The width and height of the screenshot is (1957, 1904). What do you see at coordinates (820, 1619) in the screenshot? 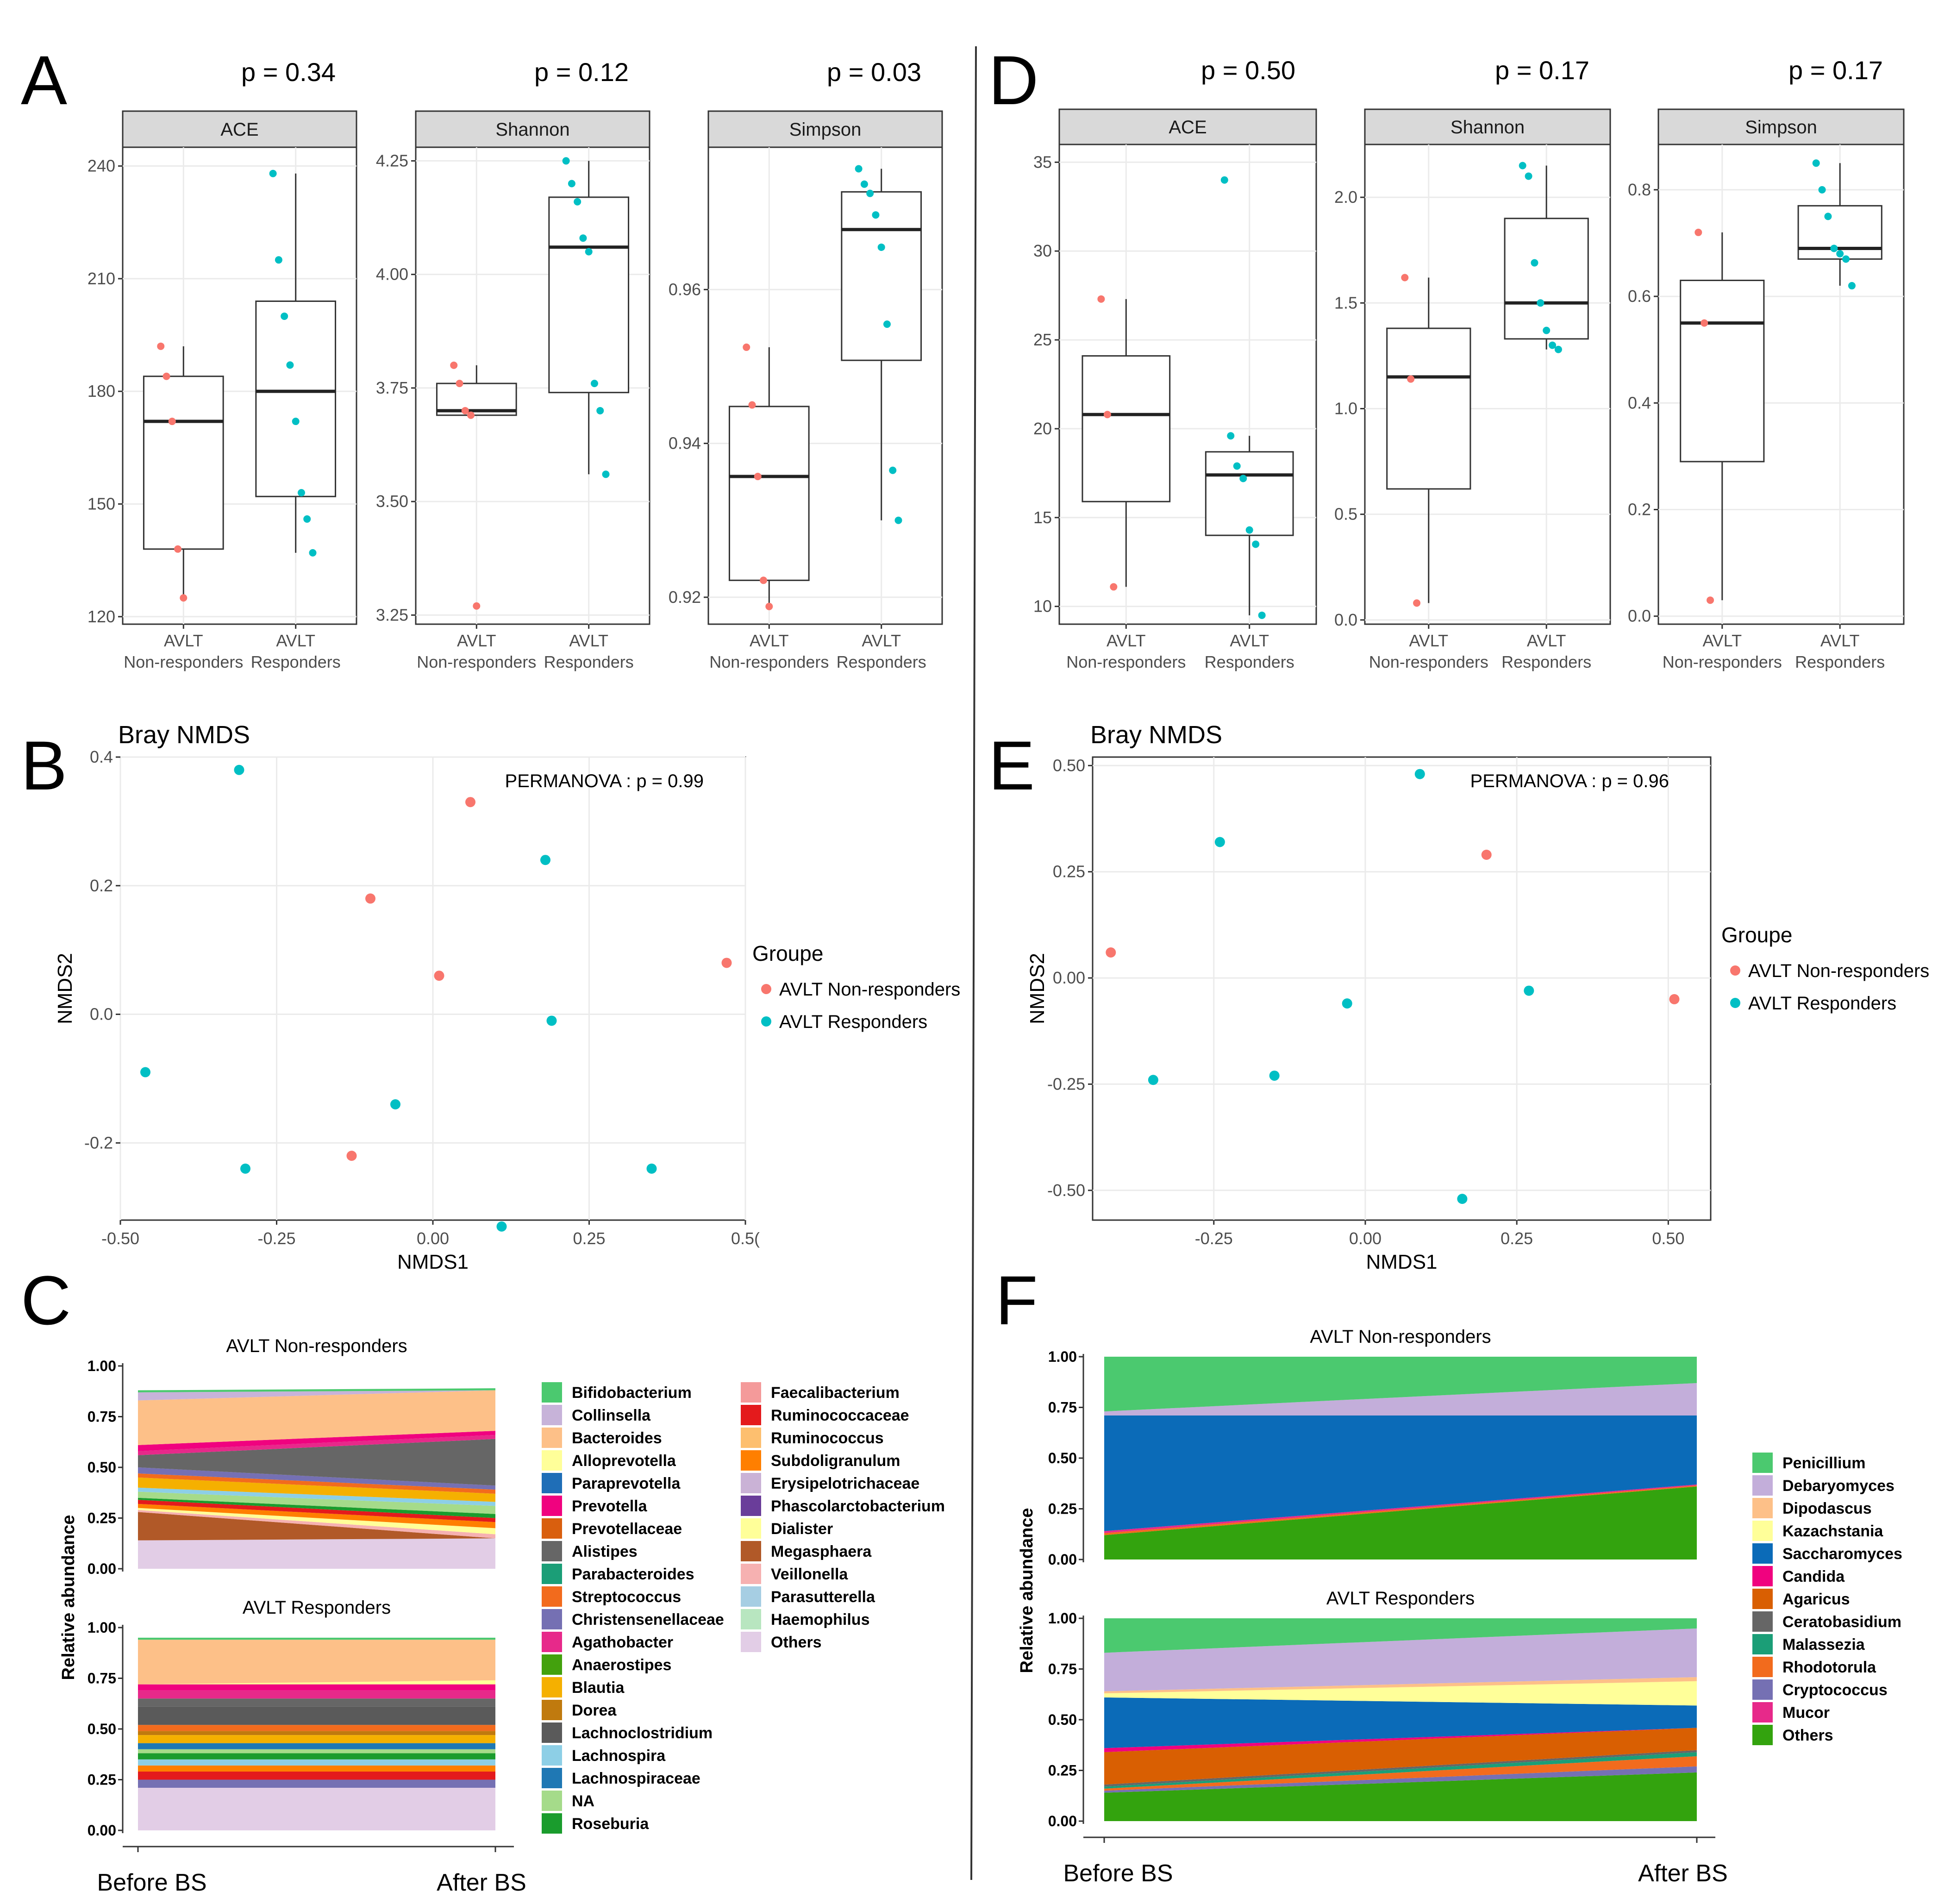
I see `legend-label: Haemophilus` at bounding box center [820, 1619].